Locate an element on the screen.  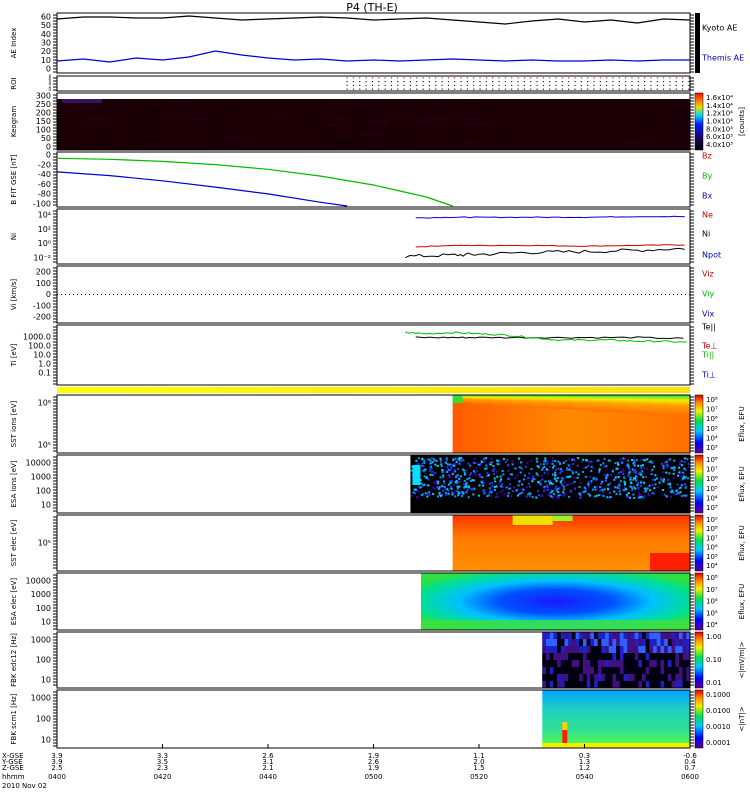
sst-ion-cell is located at coordinates (581, 403).